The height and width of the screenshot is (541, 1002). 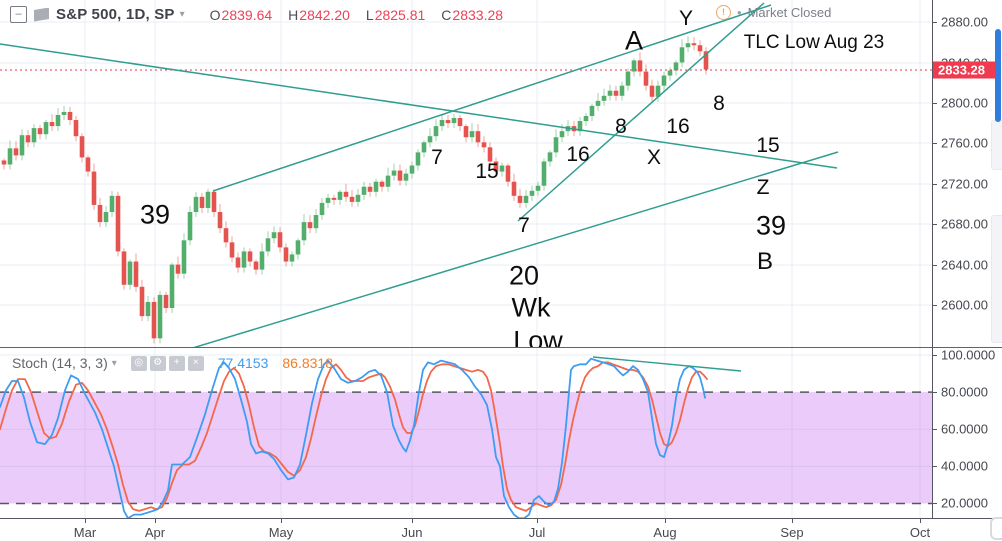 I want to click on ohlc-value: 2842.20, so click(x=324, y=14).